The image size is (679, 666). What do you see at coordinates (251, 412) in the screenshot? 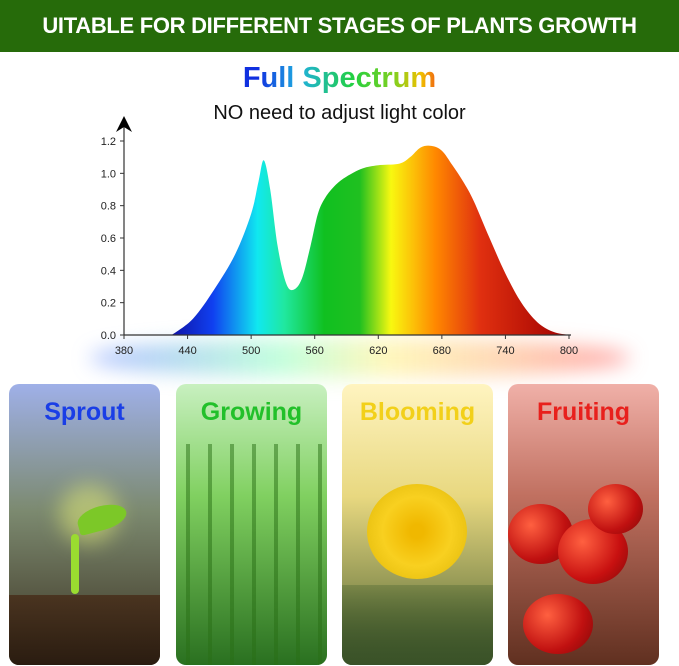
I see `stage-label: Growing` at bounding box center [251, 412].